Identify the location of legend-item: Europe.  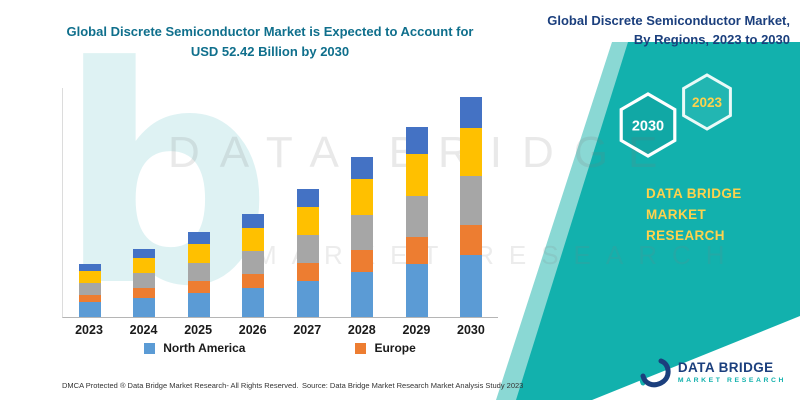
(385, 348).